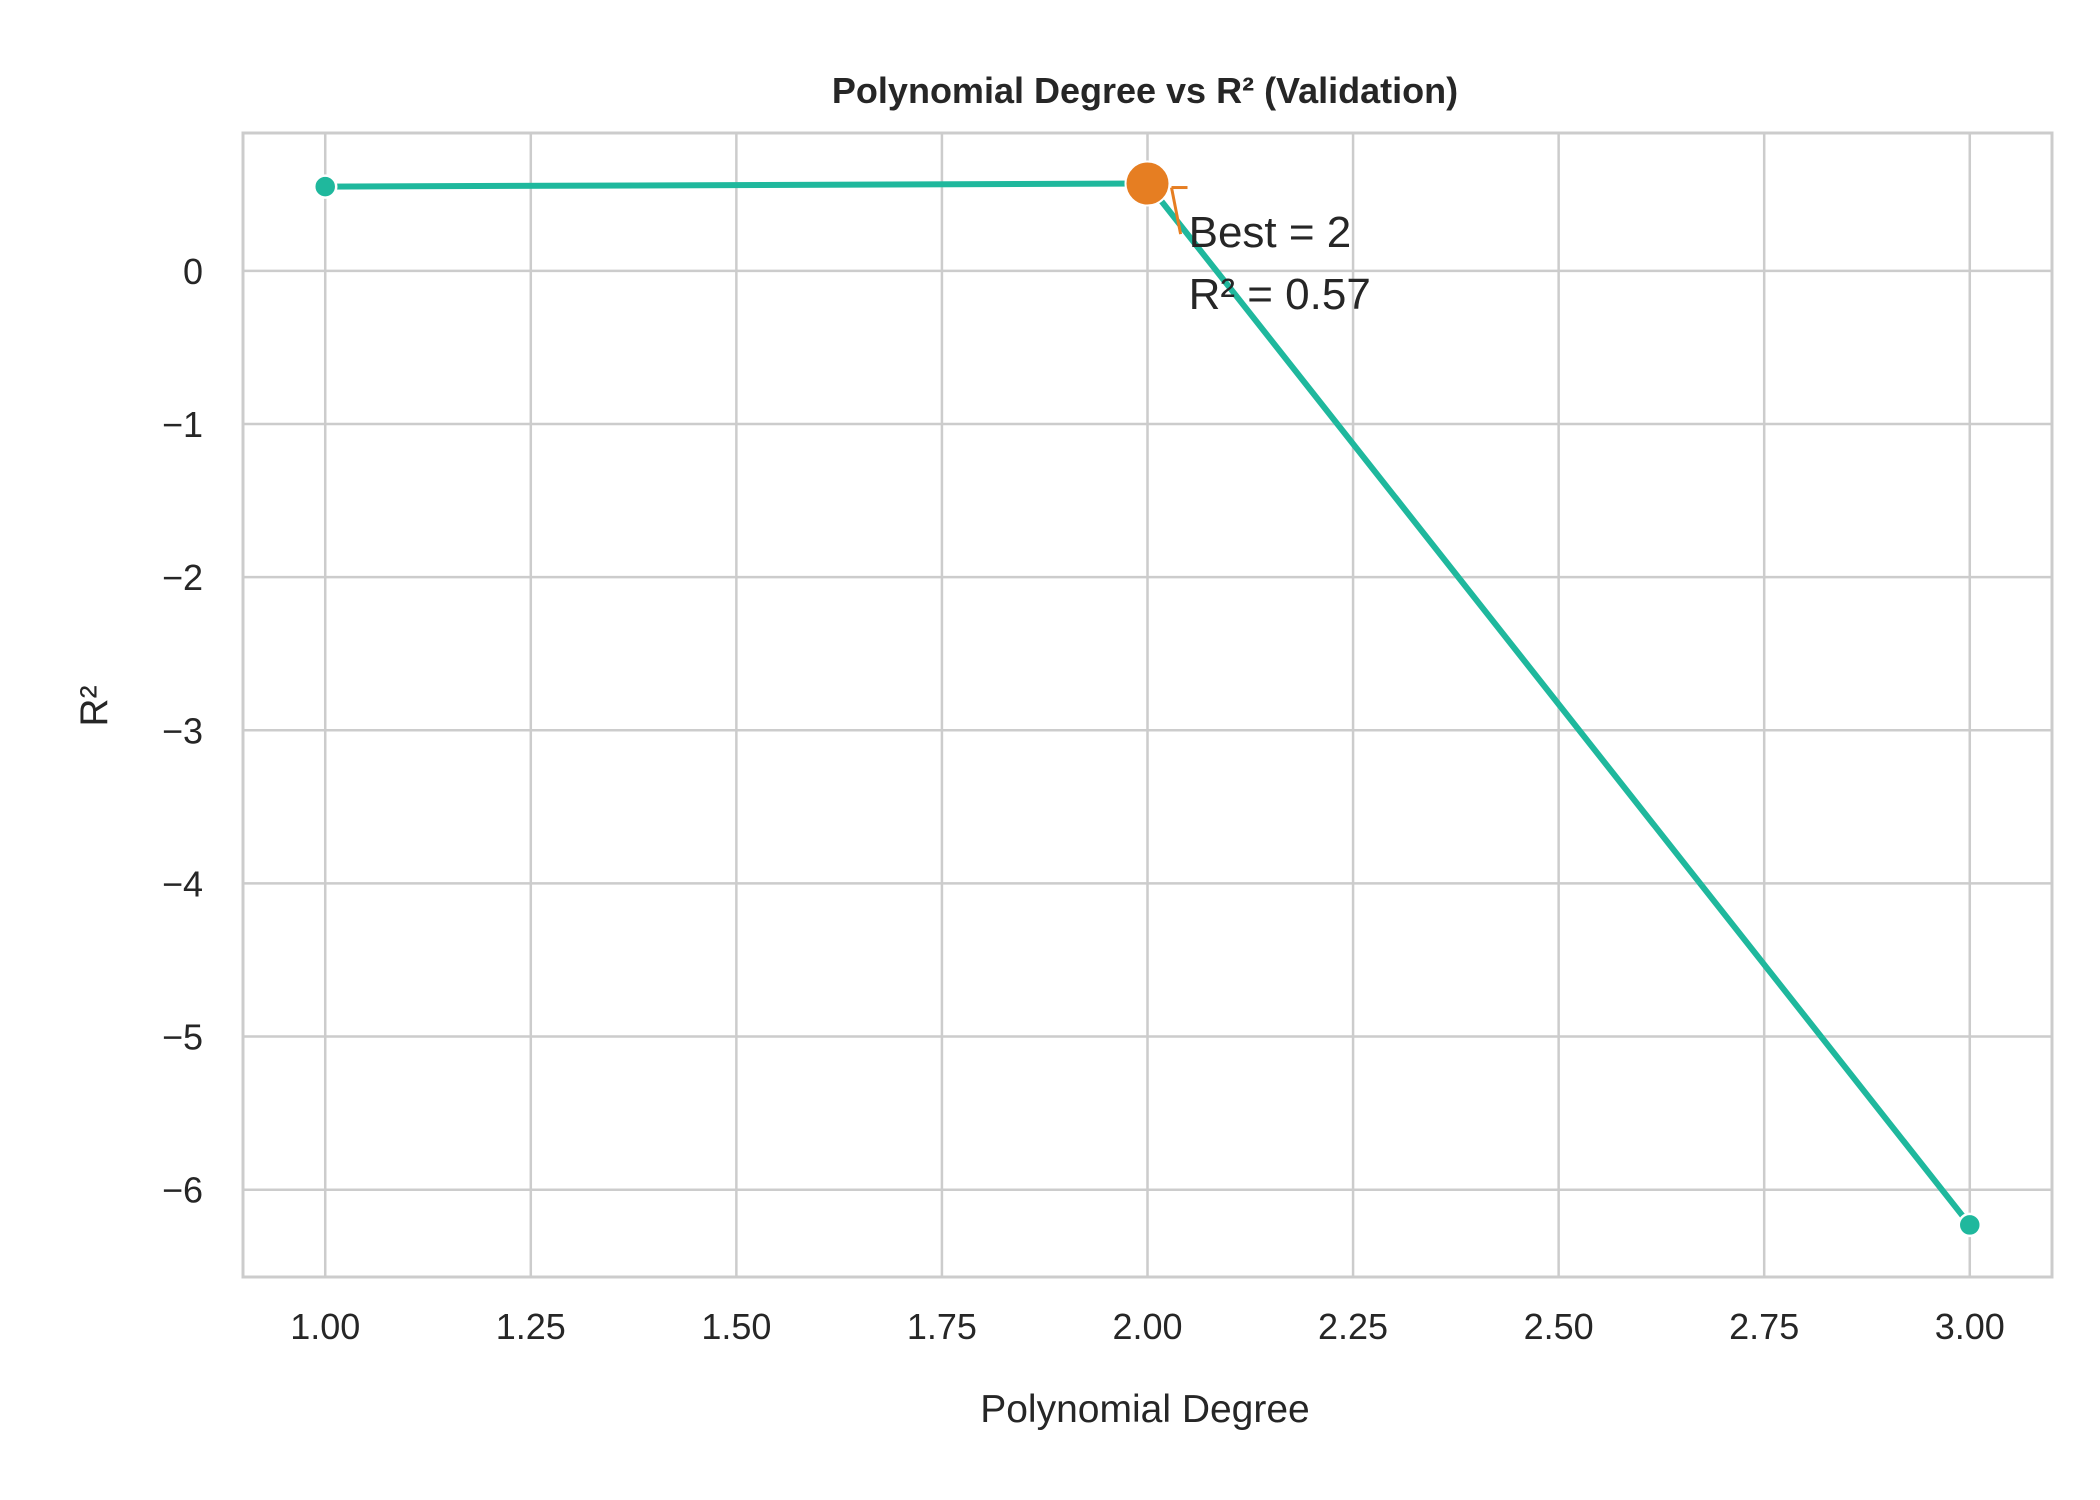 This screenshot has width=2100, height=1500. I want to click on best-annotation: Best = 2 R² = 0.57, so click(1270, 252).